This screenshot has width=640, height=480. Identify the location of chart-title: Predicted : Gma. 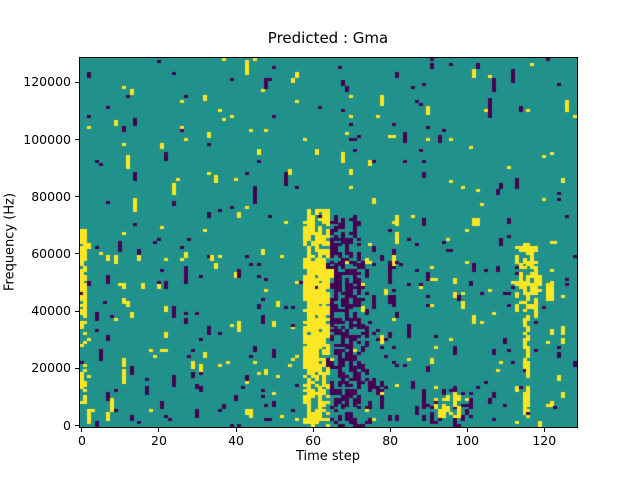
(328, 38).